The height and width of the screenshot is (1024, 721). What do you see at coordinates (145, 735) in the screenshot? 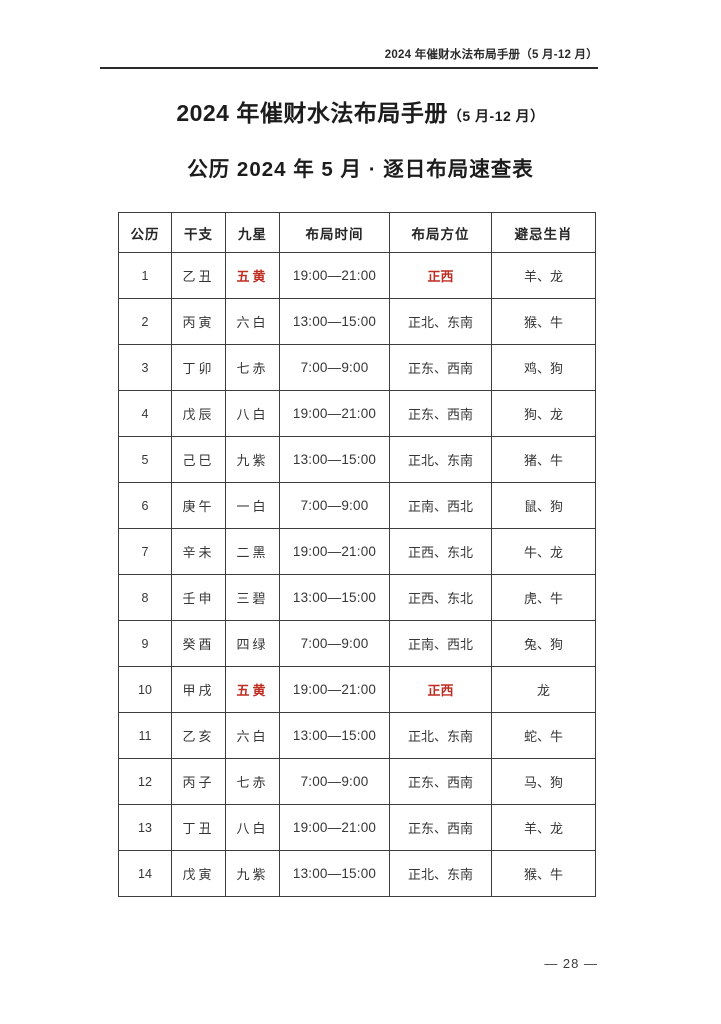
I see `cell-date: 11` at bounding box center [145, 735].